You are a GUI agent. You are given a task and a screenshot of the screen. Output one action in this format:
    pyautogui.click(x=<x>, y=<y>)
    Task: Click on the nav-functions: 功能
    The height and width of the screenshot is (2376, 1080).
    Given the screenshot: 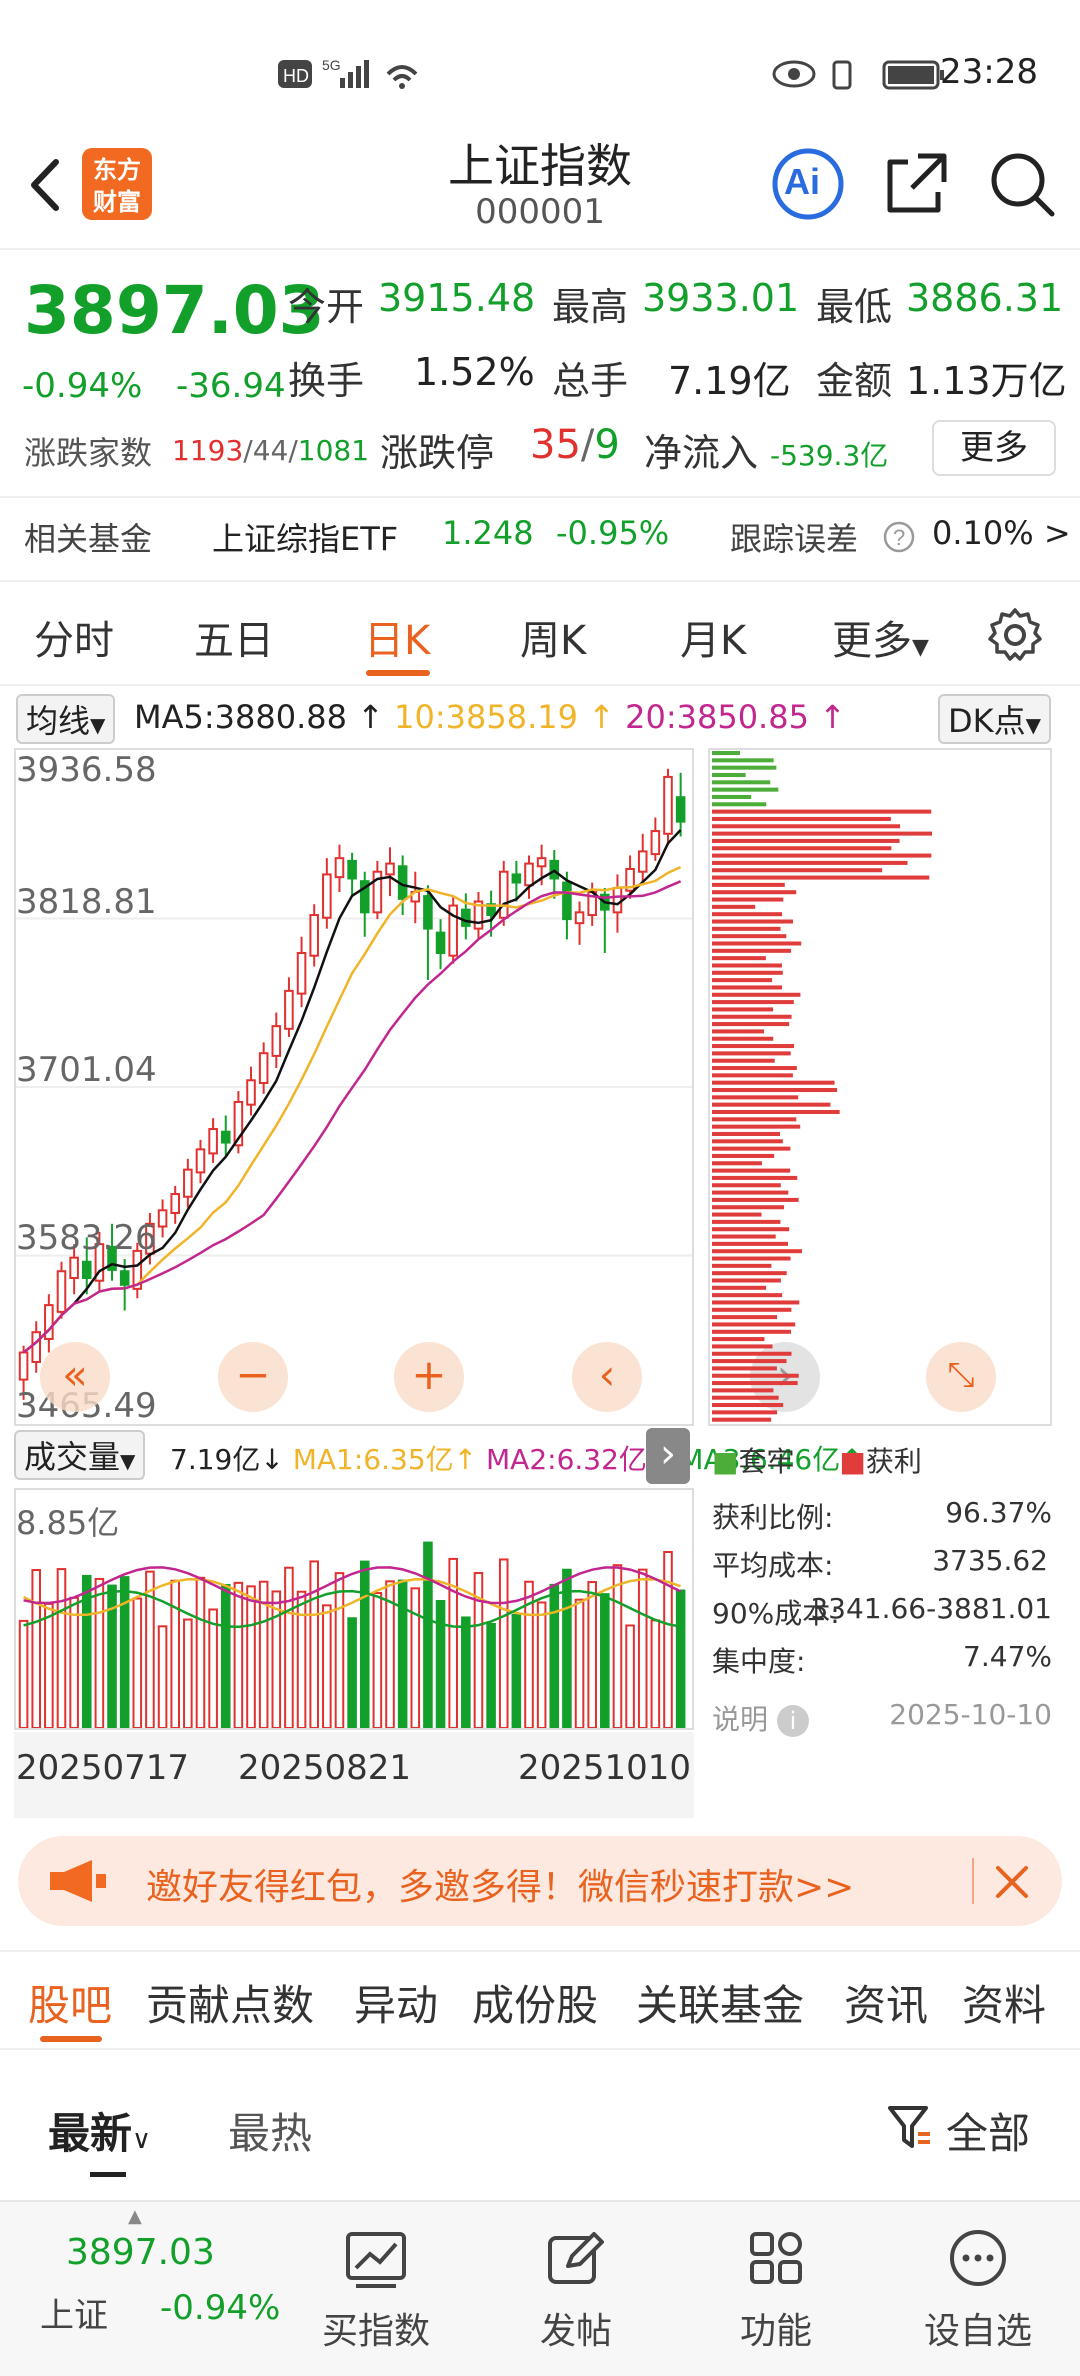 What is the action you would take?
    pyautogui.click(x=776, y=2289)
    